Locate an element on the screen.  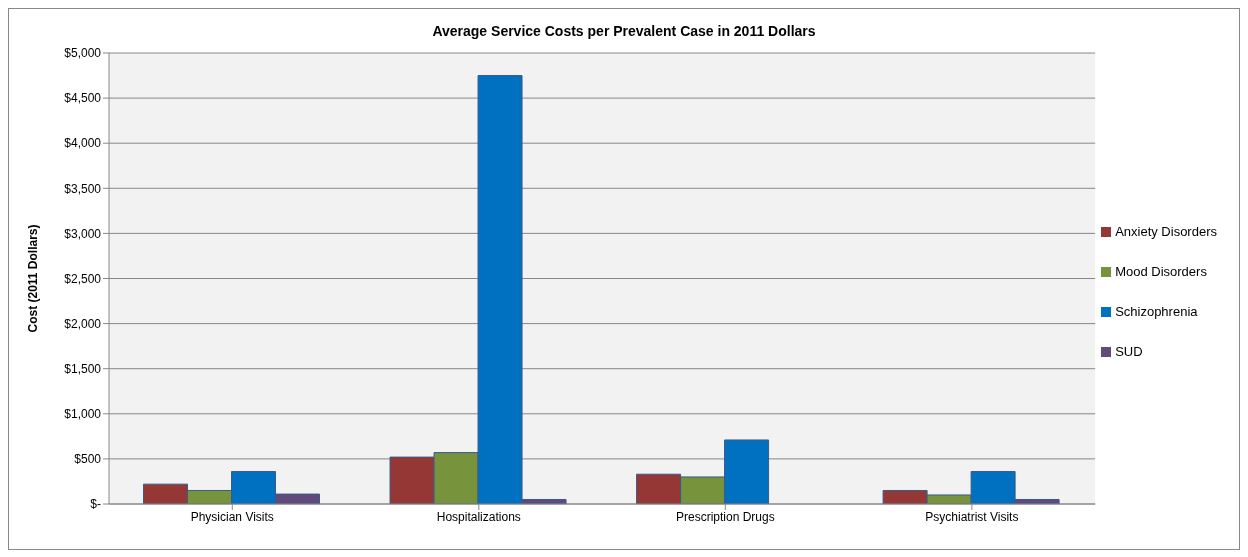
chart-title: Average Service Costs per Prevalent Case in 2011 Dollars is located at coordinates (624, 31).